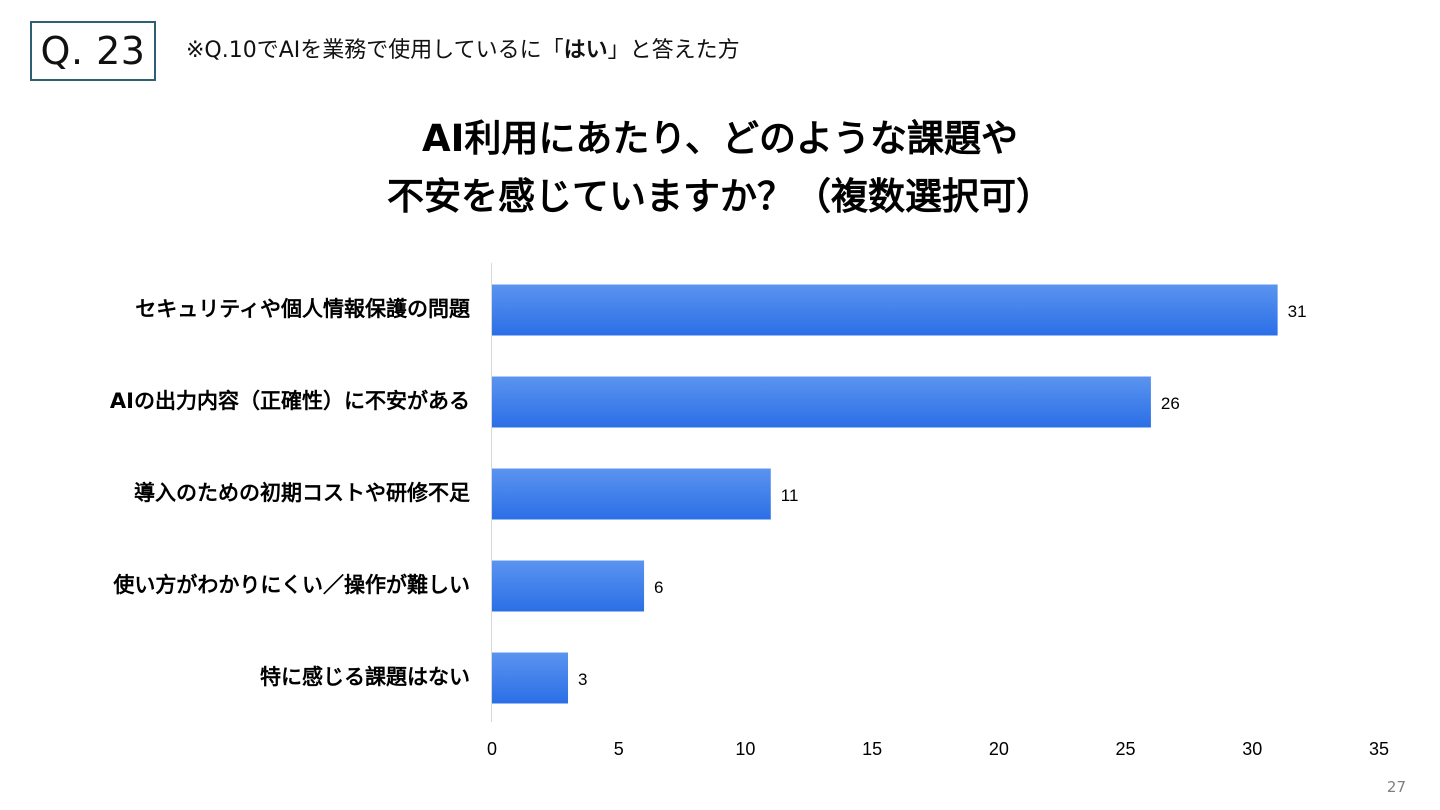  I want to click on x-tick-label: 10, so click(745, 749).